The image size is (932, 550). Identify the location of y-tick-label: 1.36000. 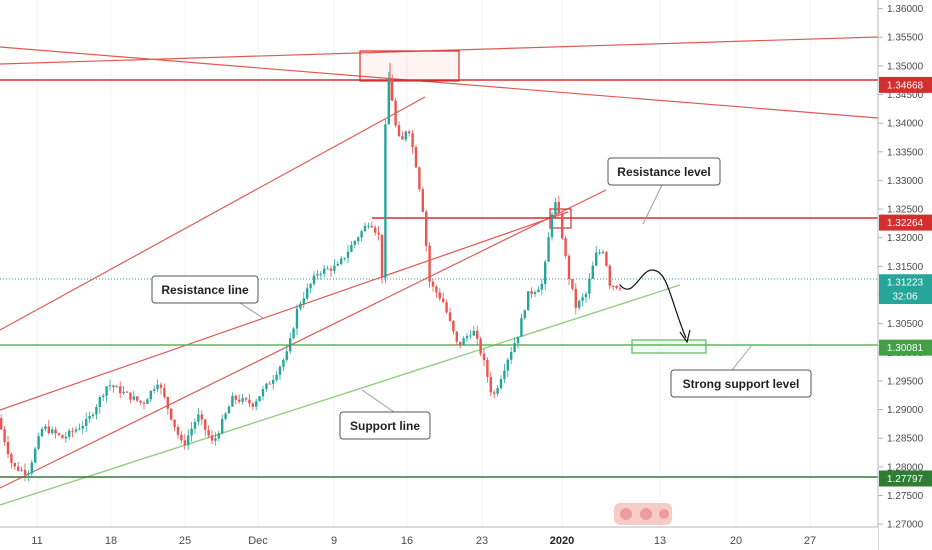
(905, 9).